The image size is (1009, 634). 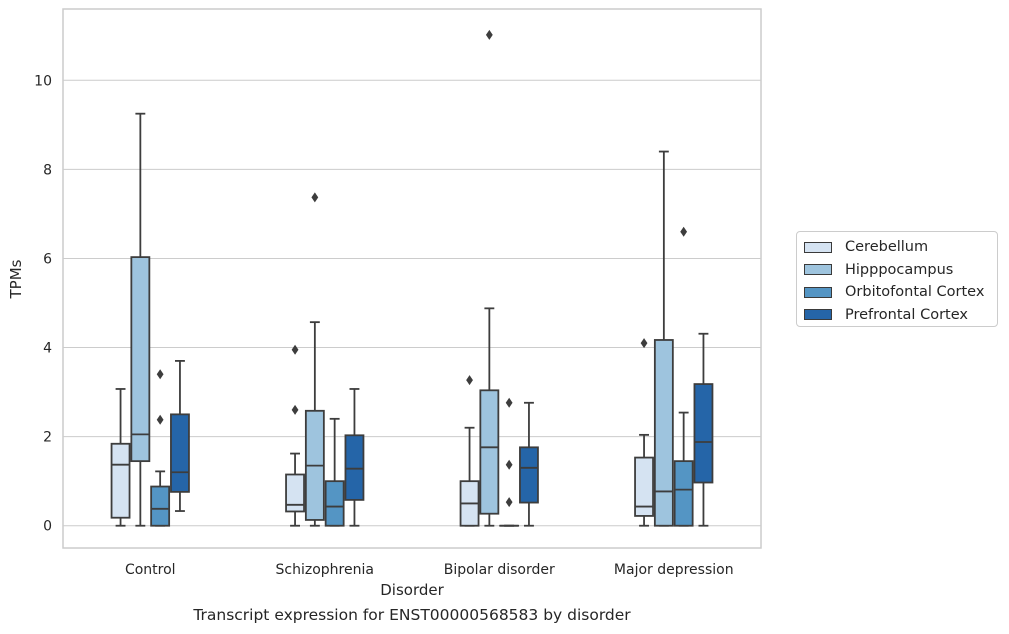 I want to click on x-tick-label: Control, so click(x=150, y=570).